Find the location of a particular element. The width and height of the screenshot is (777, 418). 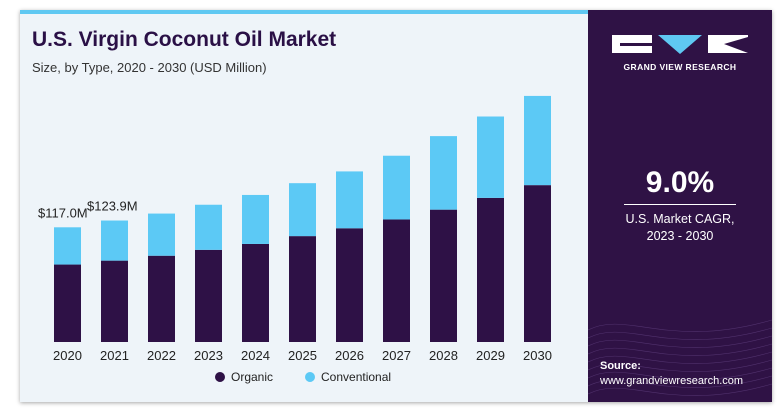

x-tick-label: 2021 is located at coordinates (114, 355).